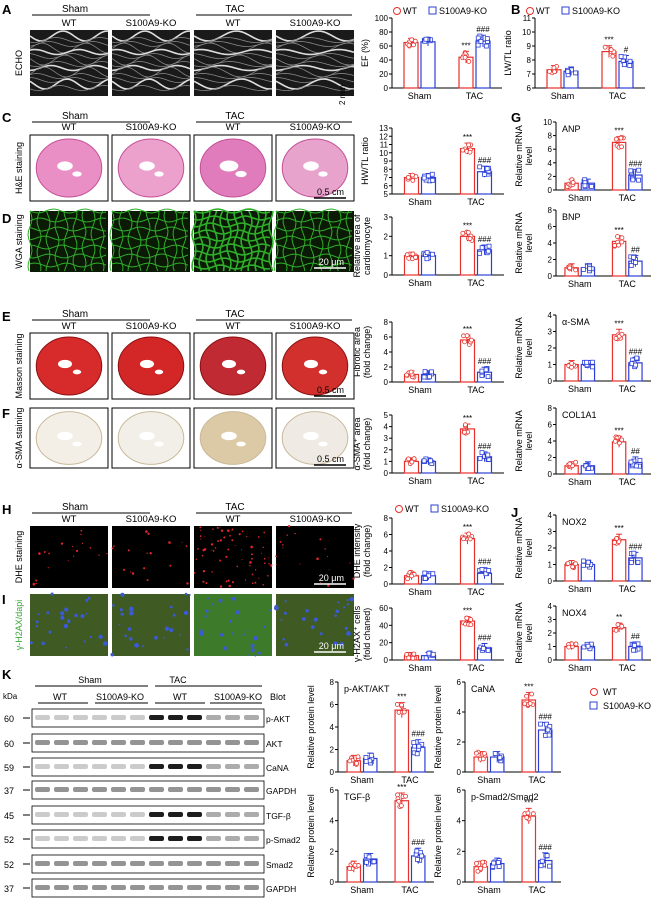  What do you see at coordinates (386, 367) in the screenshot?
I see `y-tick-label: 2` at bounding box center [386, 367].